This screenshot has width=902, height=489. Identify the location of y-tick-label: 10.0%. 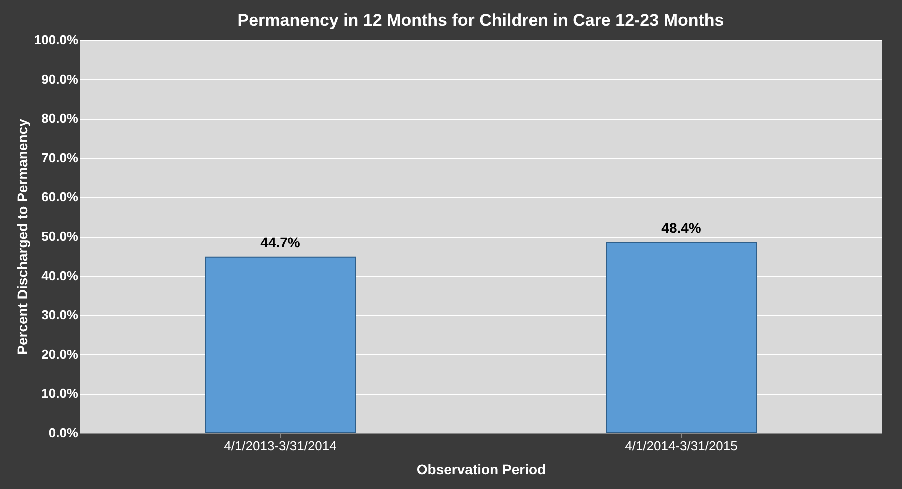
(60, 394).